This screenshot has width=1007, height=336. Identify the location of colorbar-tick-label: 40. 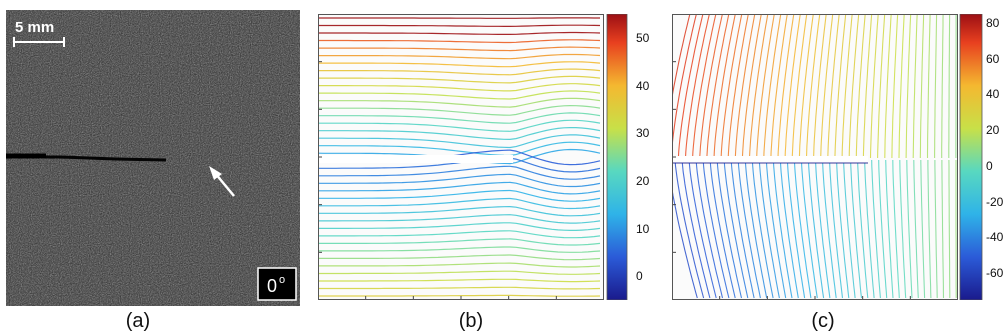
(643, 85).